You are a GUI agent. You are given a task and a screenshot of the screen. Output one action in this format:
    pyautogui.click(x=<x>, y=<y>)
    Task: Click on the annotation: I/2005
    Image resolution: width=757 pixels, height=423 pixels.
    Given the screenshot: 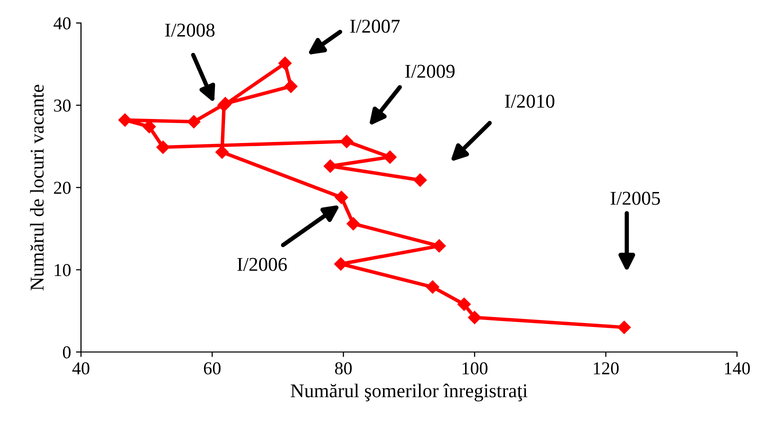 What is the action you would take?
    pyautogui.click(x=635, y=198)
    